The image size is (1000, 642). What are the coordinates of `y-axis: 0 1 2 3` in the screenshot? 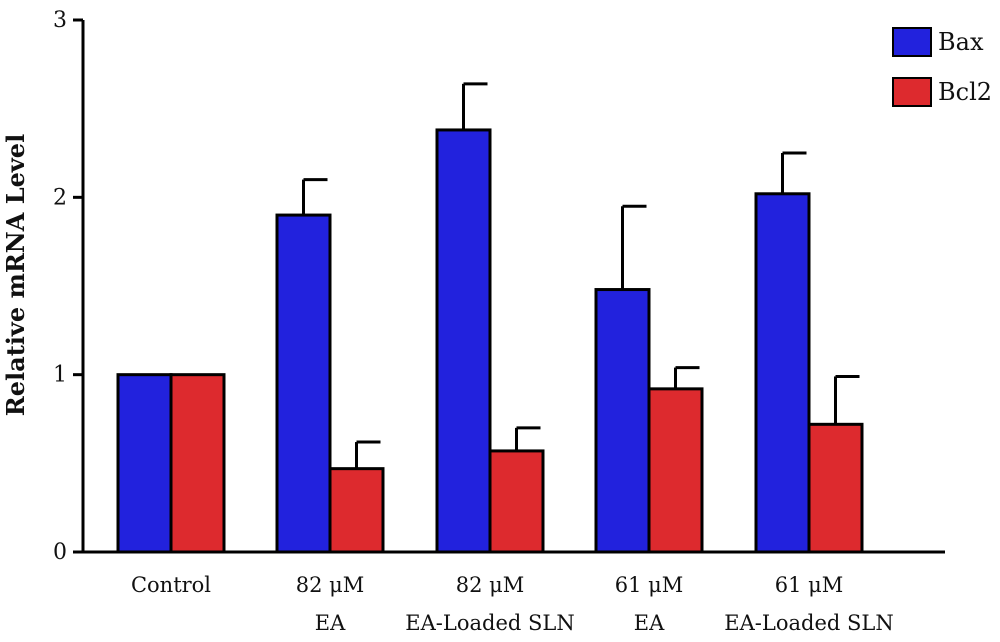 It's located at (69, 286).